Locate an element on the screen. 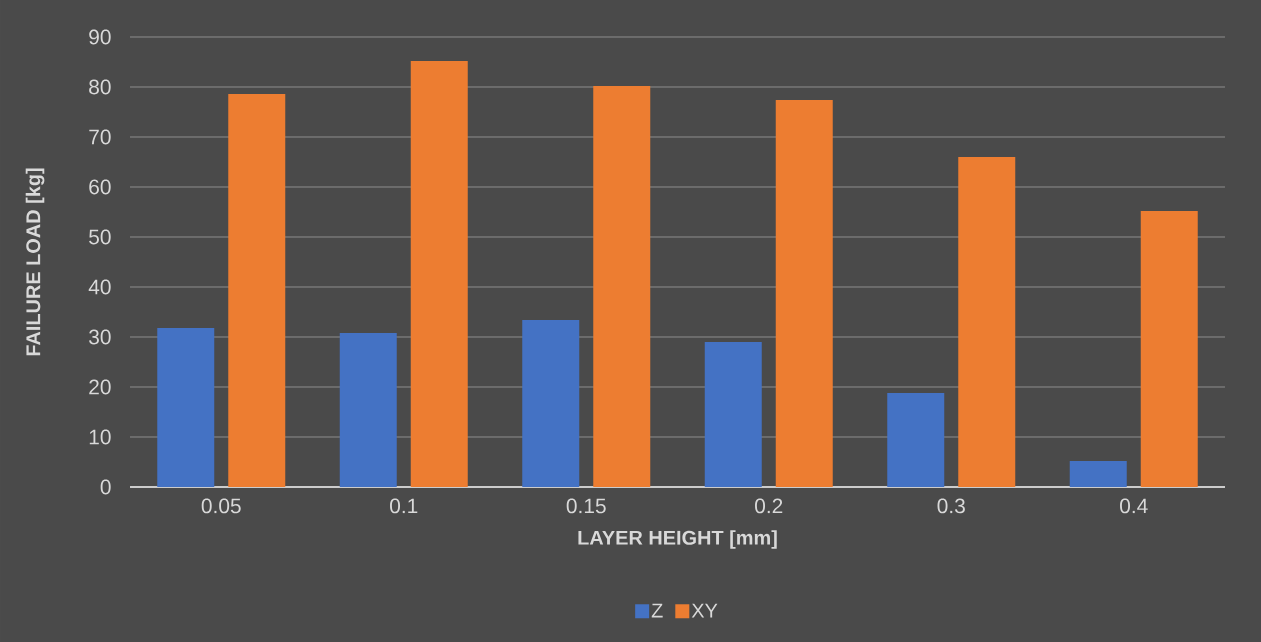 This screenshot has height=642, width=1261. y-tick-label: 30 is located at coordinates (100, 337).